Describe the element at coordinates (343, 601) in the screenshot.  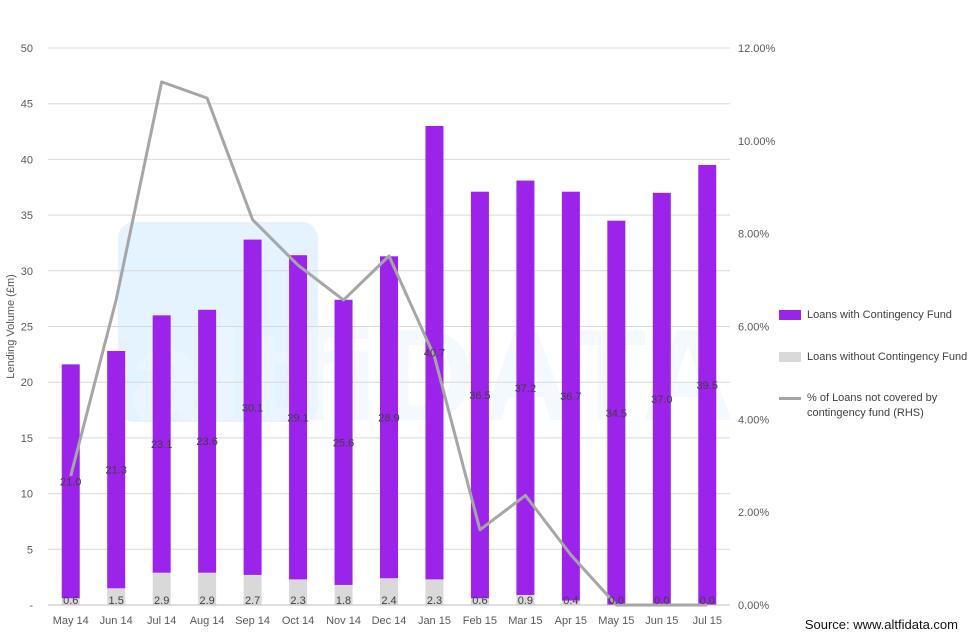
I see `data-label-without-contingency: 1.8` at that location.